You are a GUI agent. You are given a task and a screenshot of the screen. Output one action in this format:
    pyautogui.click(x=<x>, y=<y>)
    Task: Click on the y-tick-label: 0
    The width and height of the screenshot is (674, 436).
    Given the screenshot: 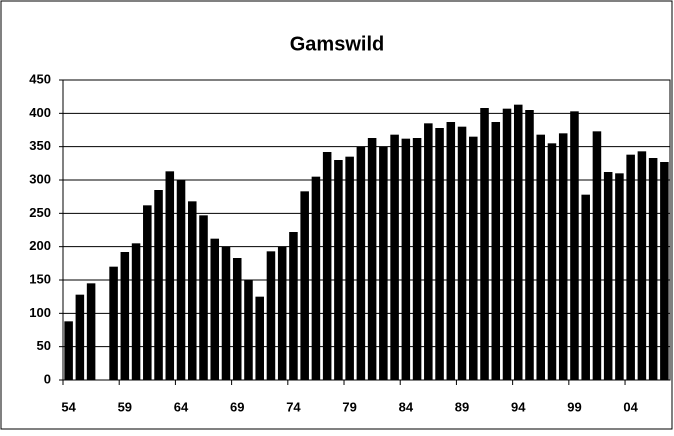 What is the action you would take?
    pyautogui.click(x=47, y=378)
    